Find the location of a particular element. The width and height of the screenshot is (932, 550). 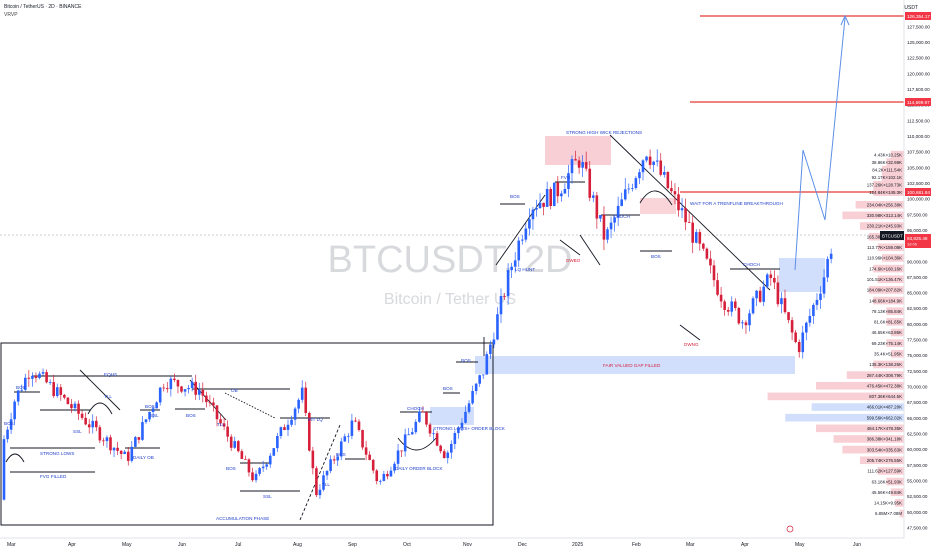

label-bos-9: BOS is located at coordinates (656, 256).